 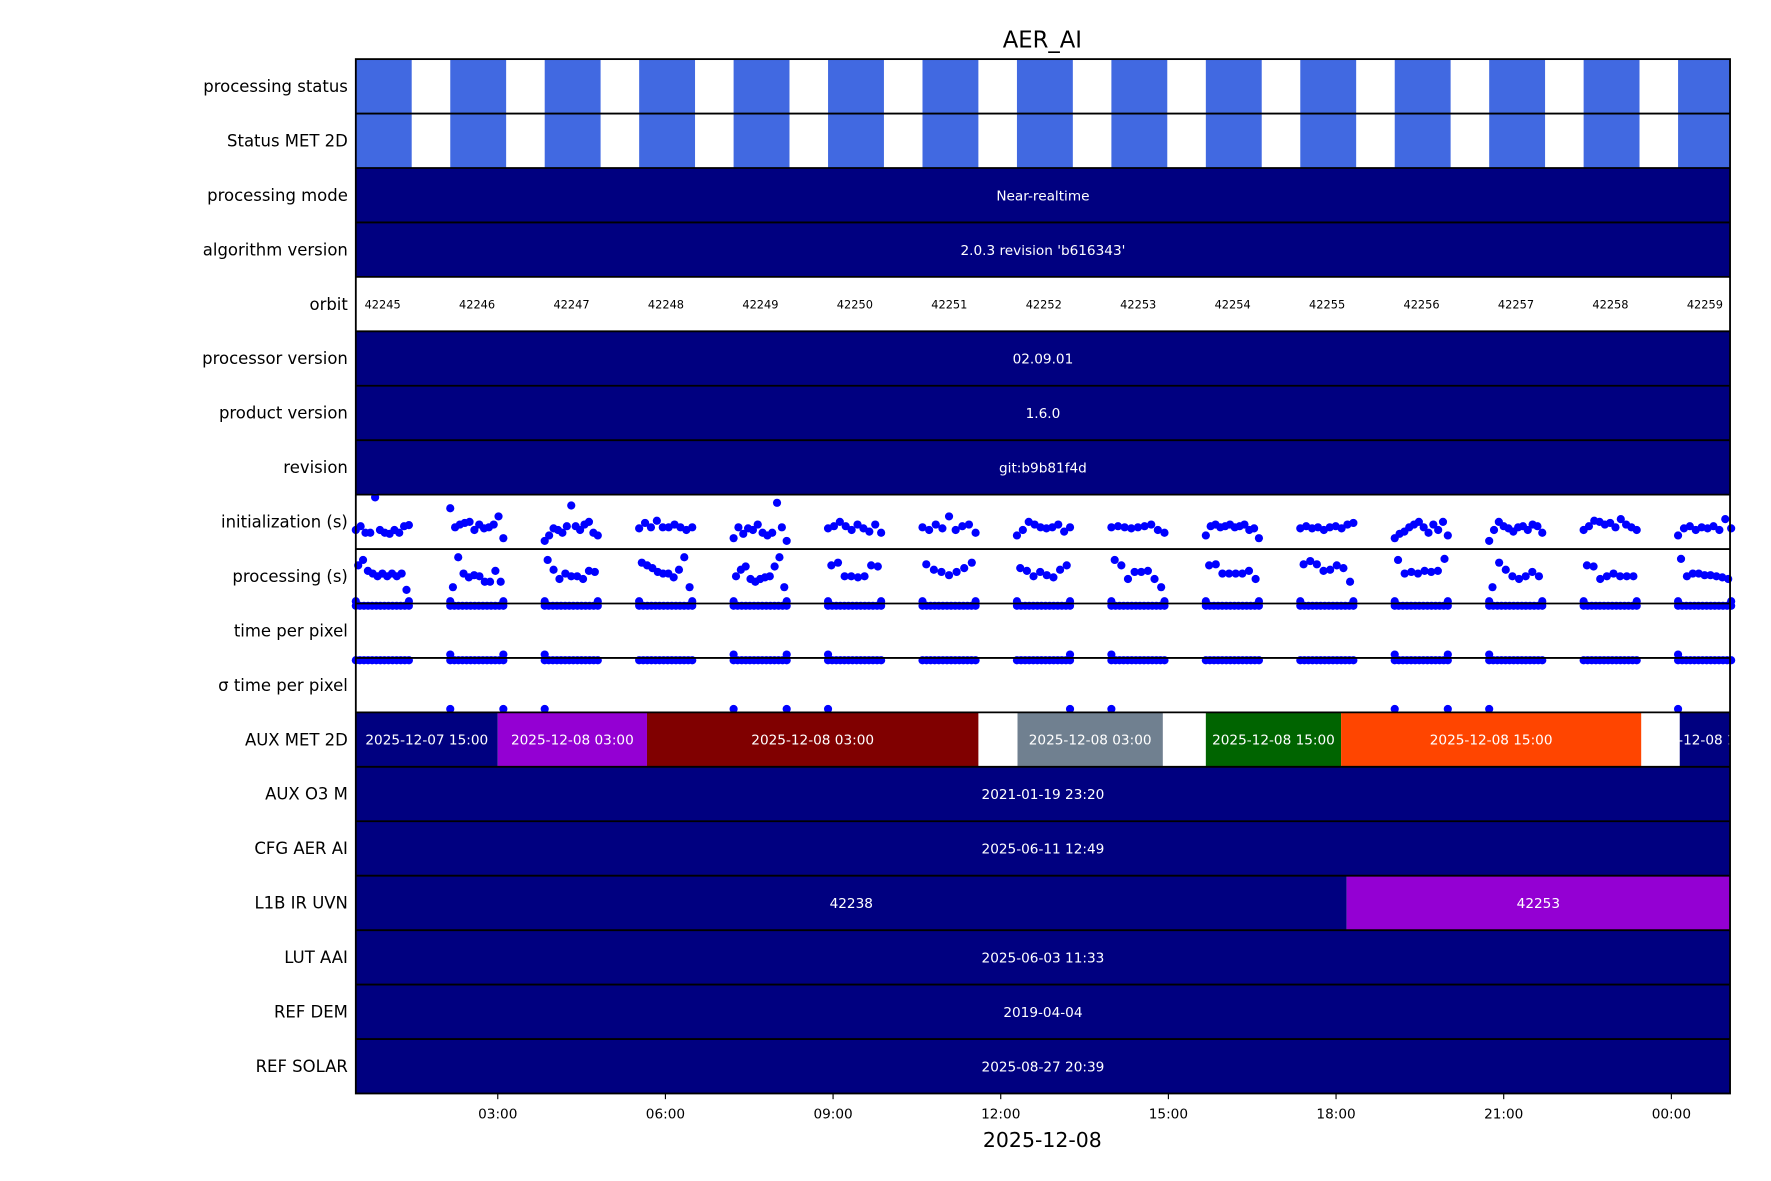 I want to click on bar-segment-label: Near-realtime, so click(x=1042, y=196).